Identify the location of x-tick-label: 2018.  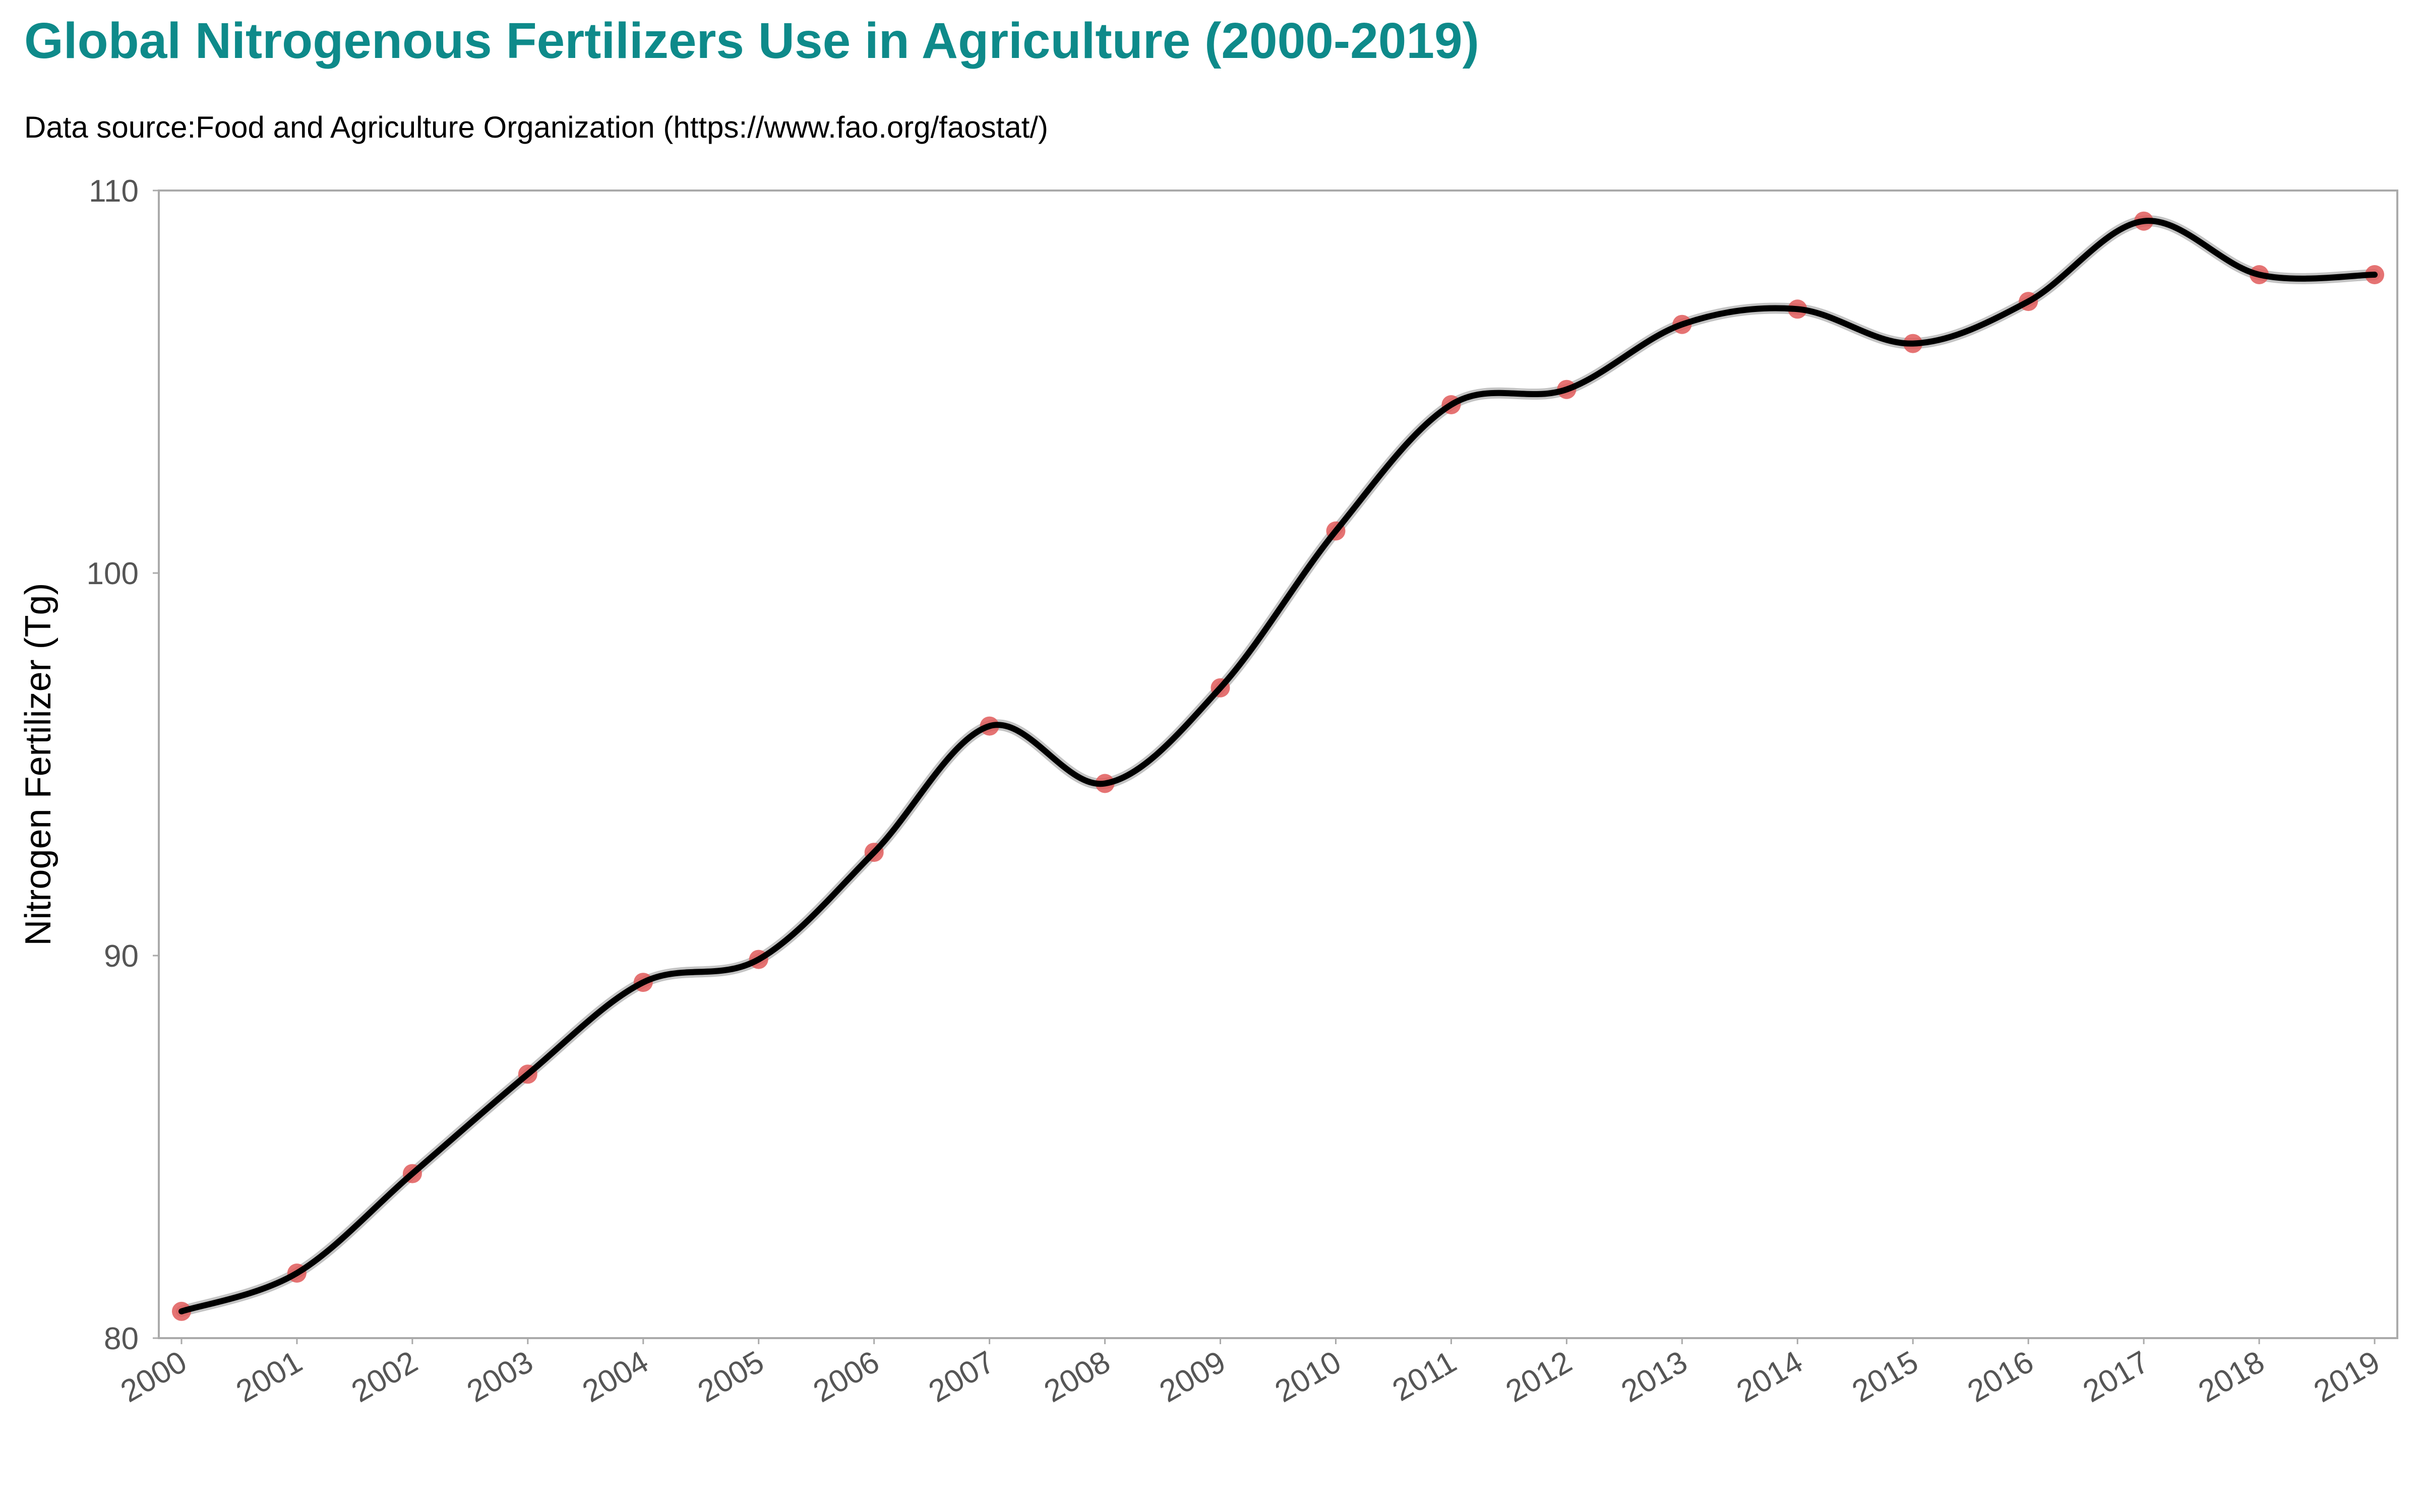
(2231, 1376).